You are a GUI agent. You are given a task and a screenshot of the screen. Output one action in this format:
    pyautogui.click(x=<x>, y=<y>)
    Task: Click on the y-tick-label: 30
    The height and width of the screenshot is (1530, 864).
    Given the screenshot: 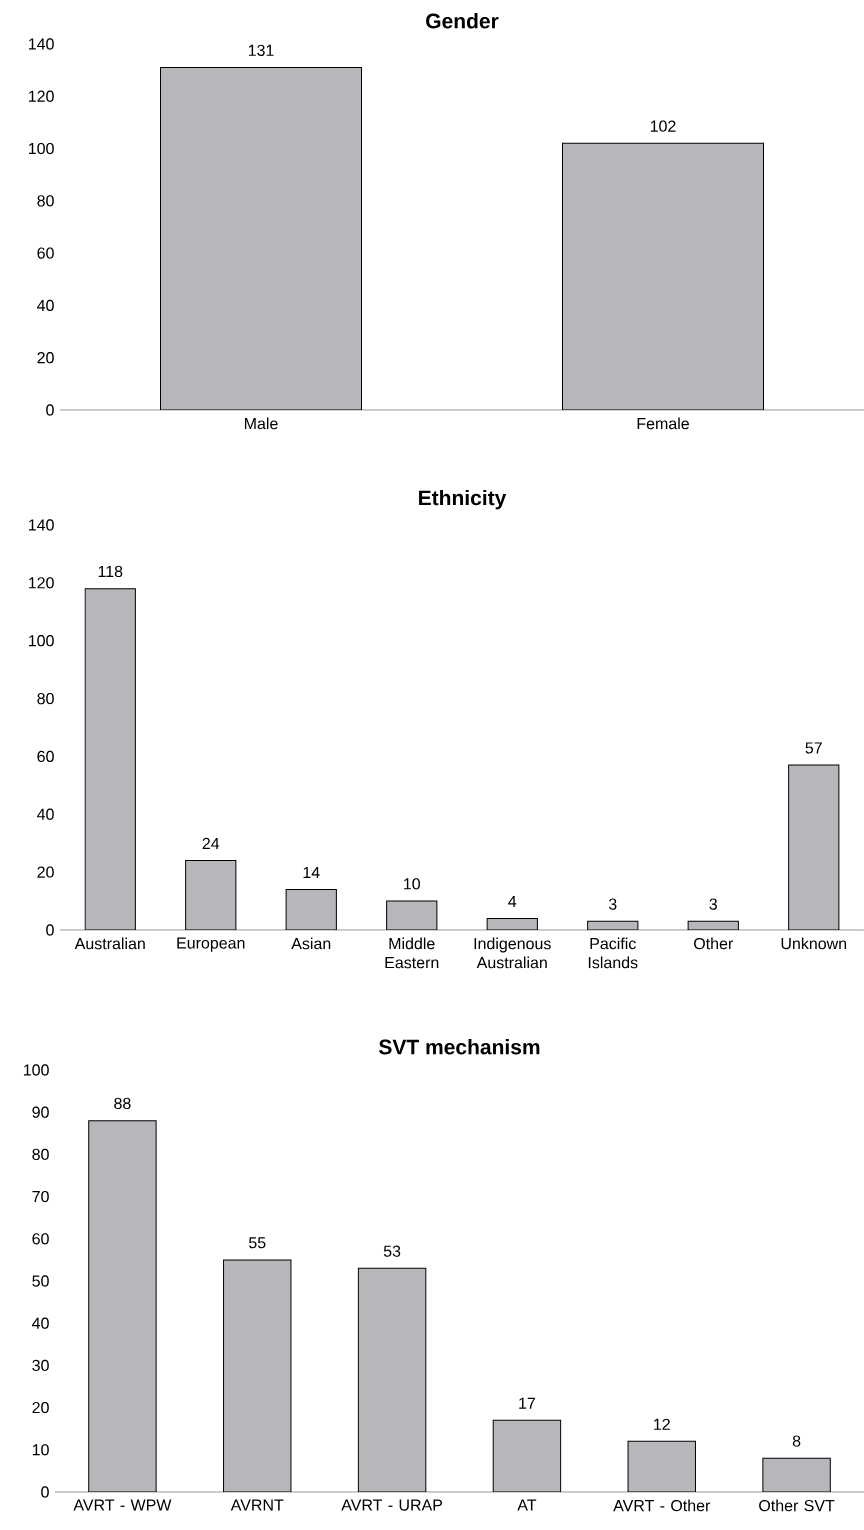 What is the action you would take?
    pyautogui.click(x=40, y=1365)
    